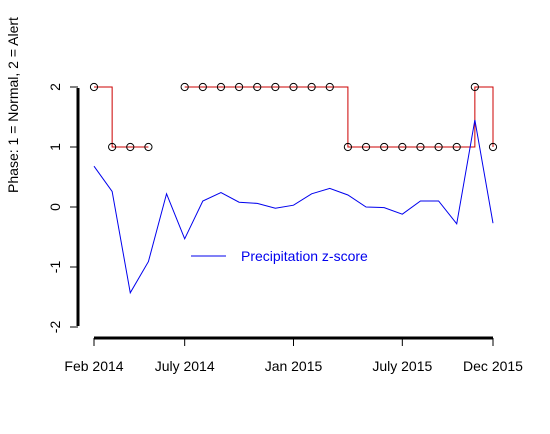  Describe the element at coordinates (93, 366) in the screenshot. I see `x-tick-label: Feb 2014` at that location.